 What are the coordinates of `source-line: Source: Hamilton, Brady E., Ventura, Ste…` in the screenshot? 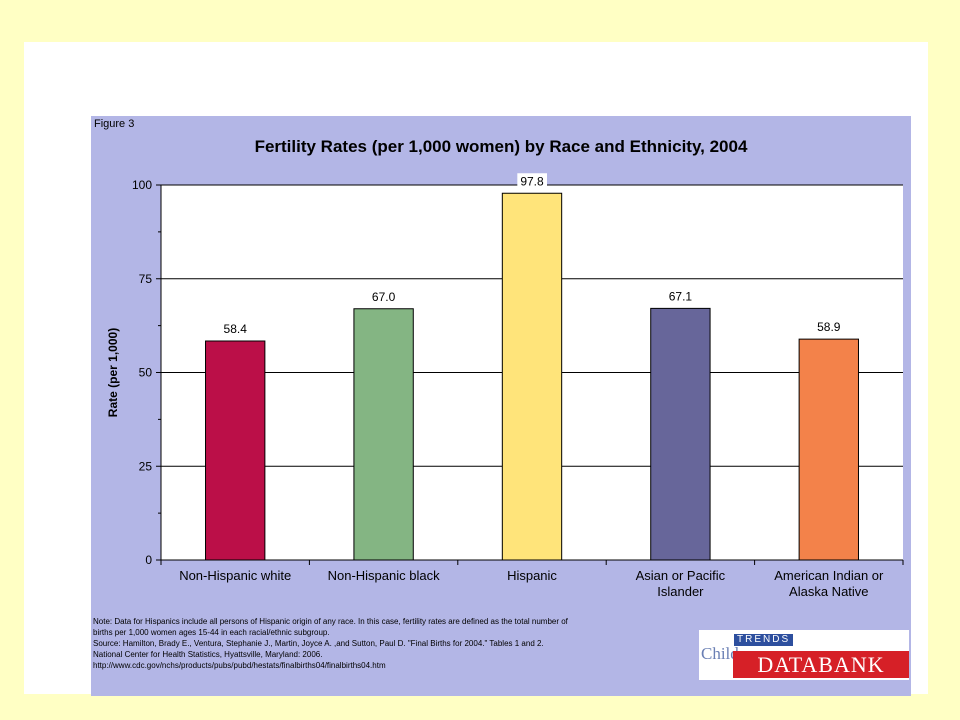 It's located at (318, 643).